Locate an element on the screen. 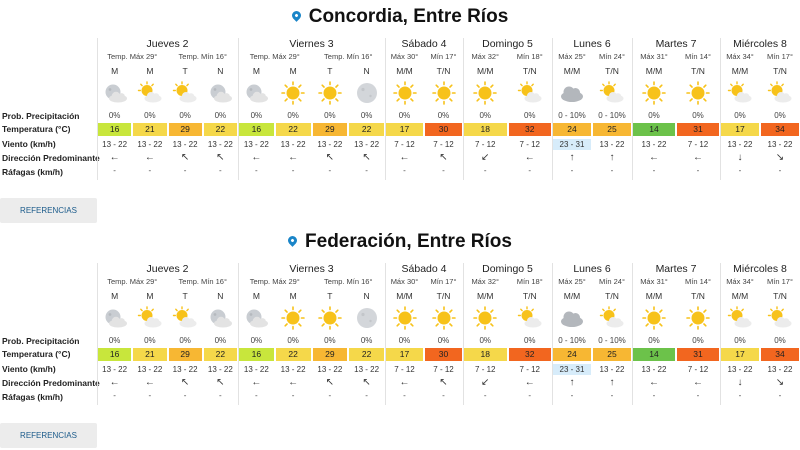  prob-label: Prob. Precipitación is located at coordinates (41, 341).